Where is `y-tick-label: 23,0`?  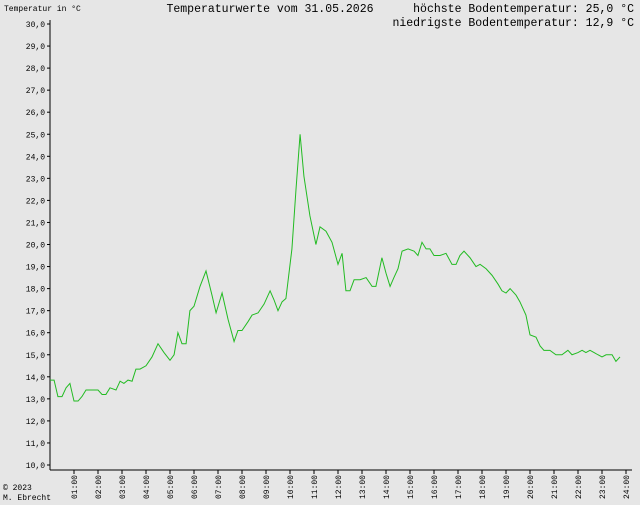 y-tick-label: 23,0 is located at coordinates (35, 179).